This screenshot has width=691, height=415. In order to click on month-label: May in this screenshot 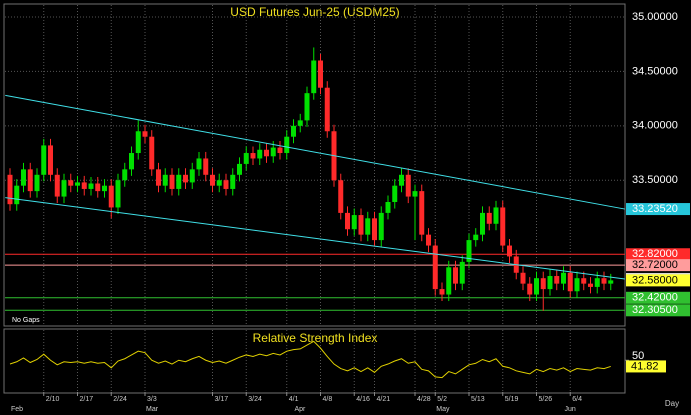, I will do `click(443, 409)`.